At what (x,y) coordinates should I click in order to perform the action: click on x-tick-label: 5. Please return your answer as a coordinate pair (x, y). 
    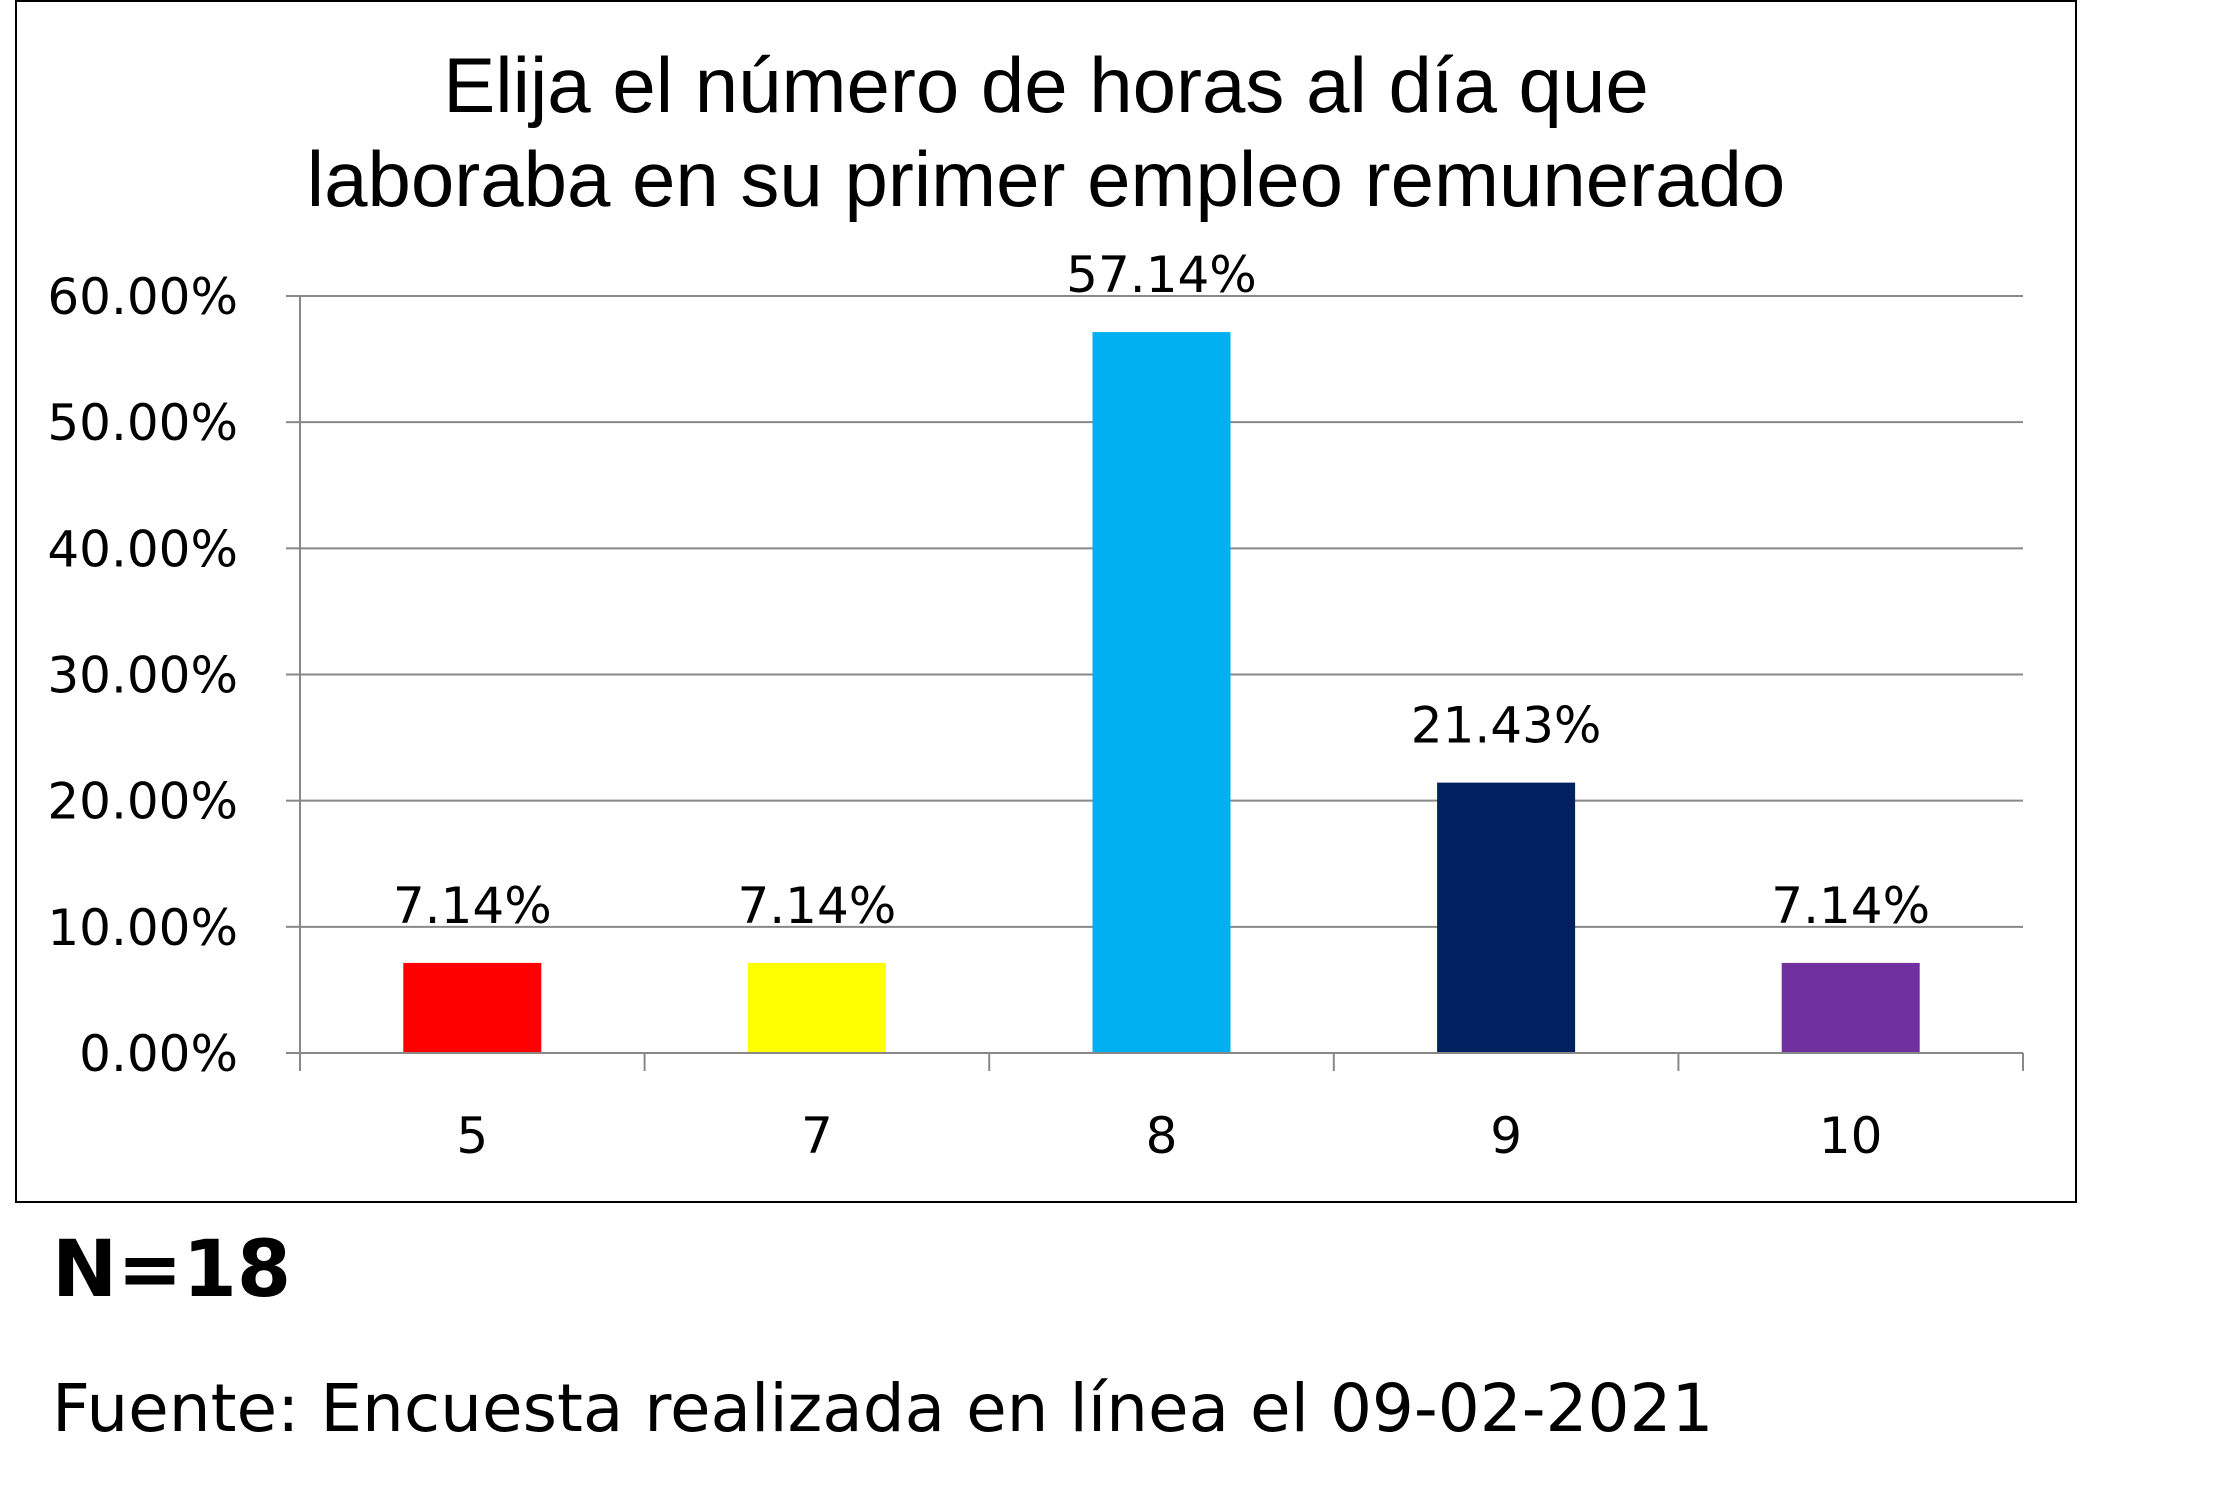
    Looking at the image, I should click on (472, 1136).